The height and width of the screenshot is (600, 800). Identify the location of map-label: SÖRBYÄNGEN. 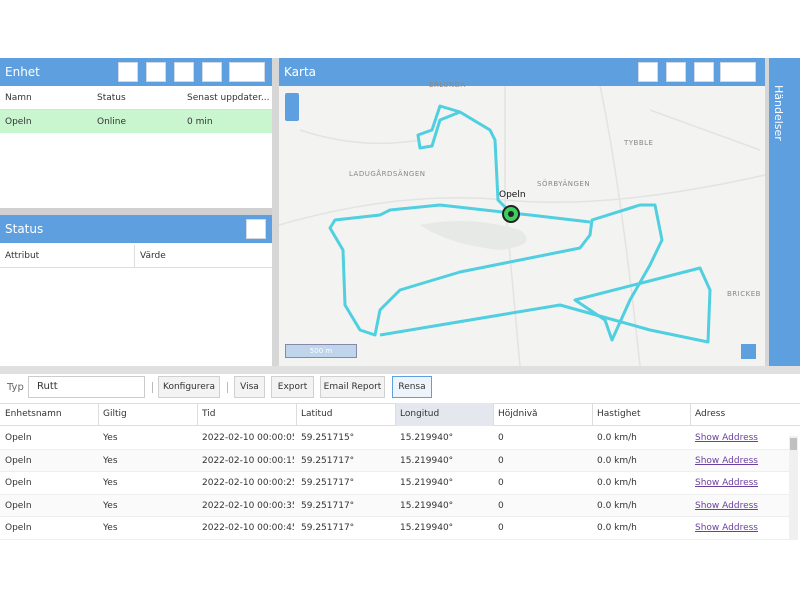
(564, 184).